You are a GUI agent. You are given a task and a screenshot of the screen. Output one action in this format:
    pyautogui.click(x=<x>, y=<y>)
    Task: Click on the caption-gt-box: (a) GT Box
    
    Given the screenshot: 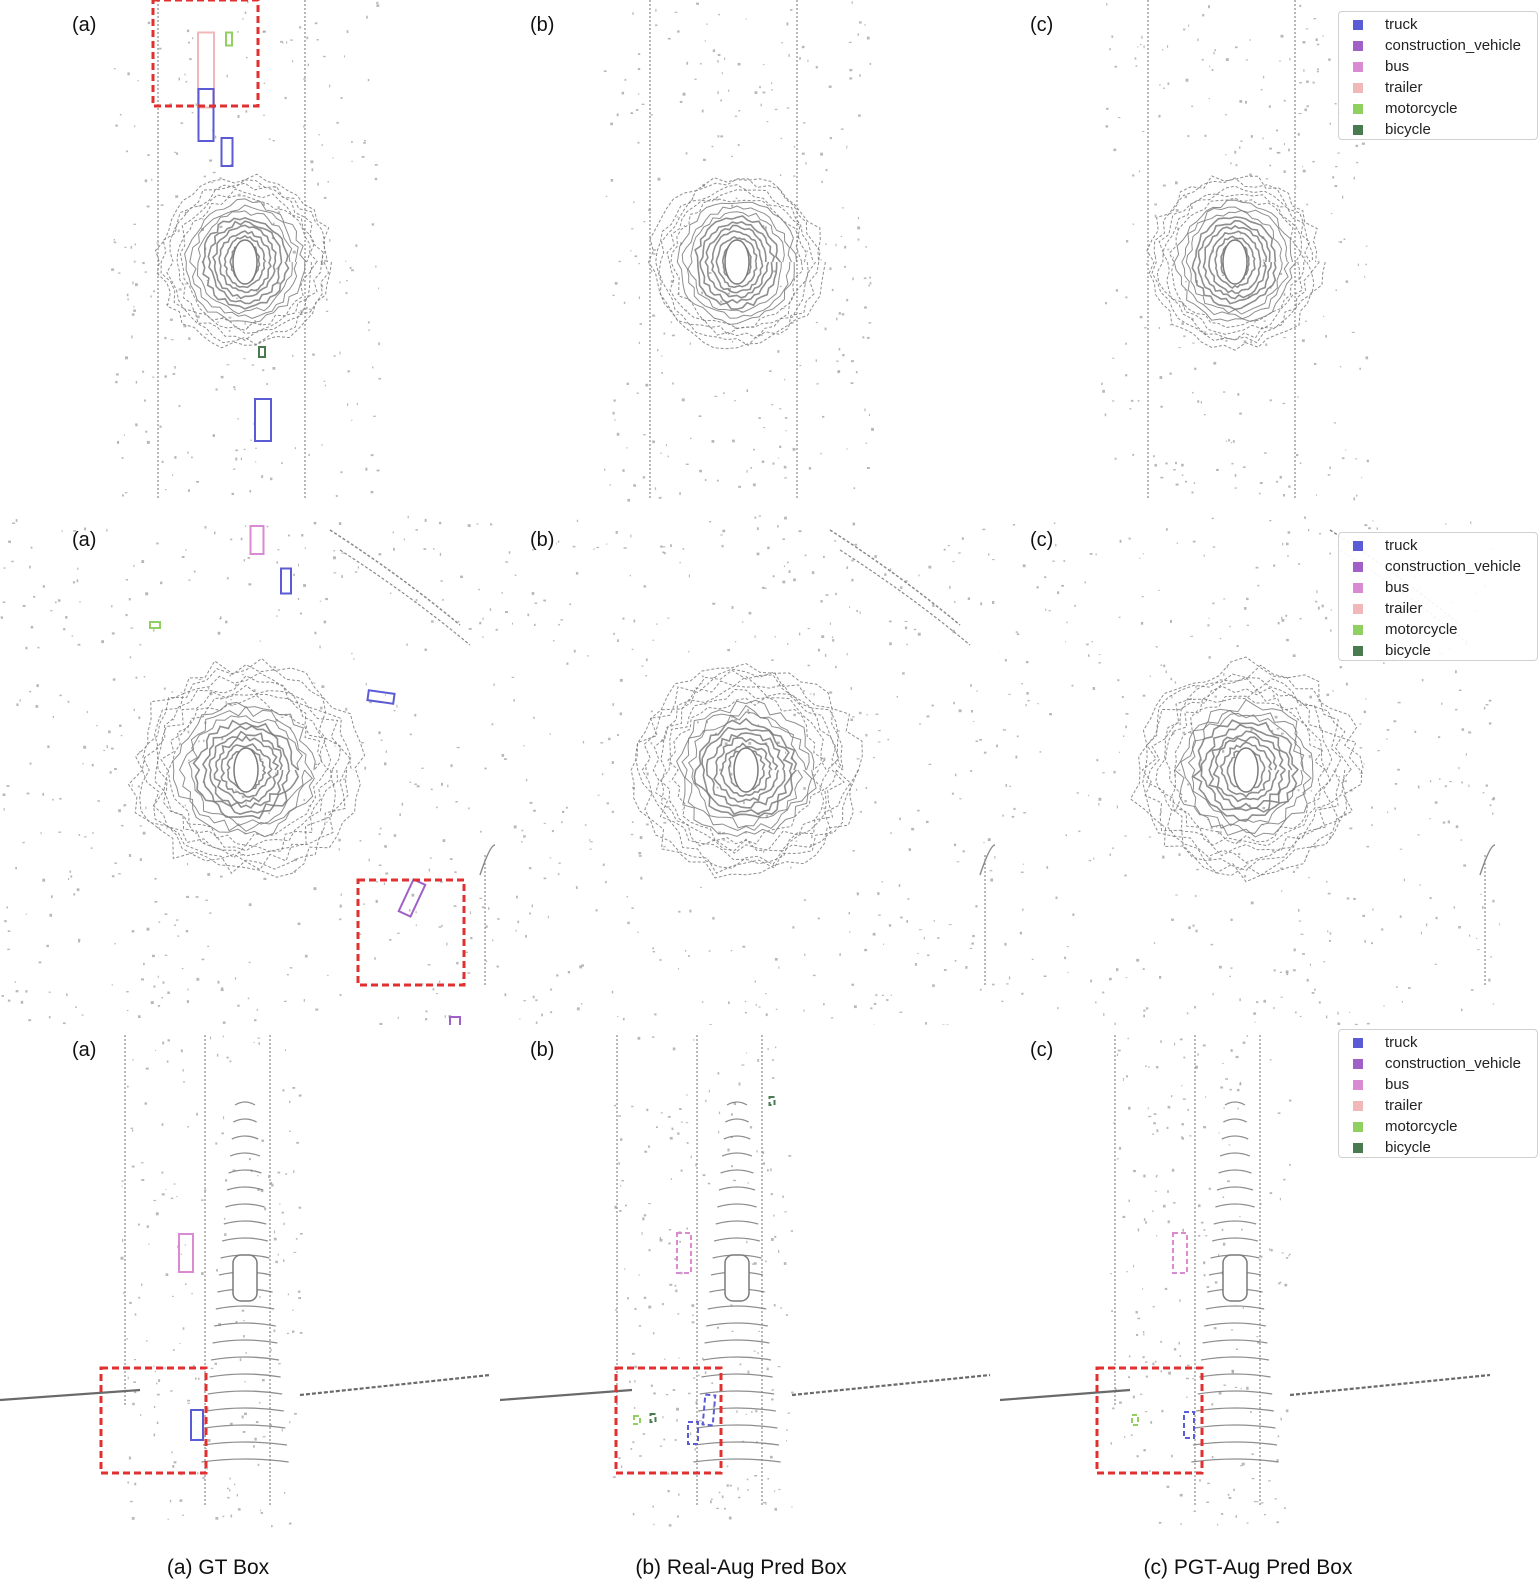 What is the action you would take?
    pyautogui.click(x=218, y=1567)
    